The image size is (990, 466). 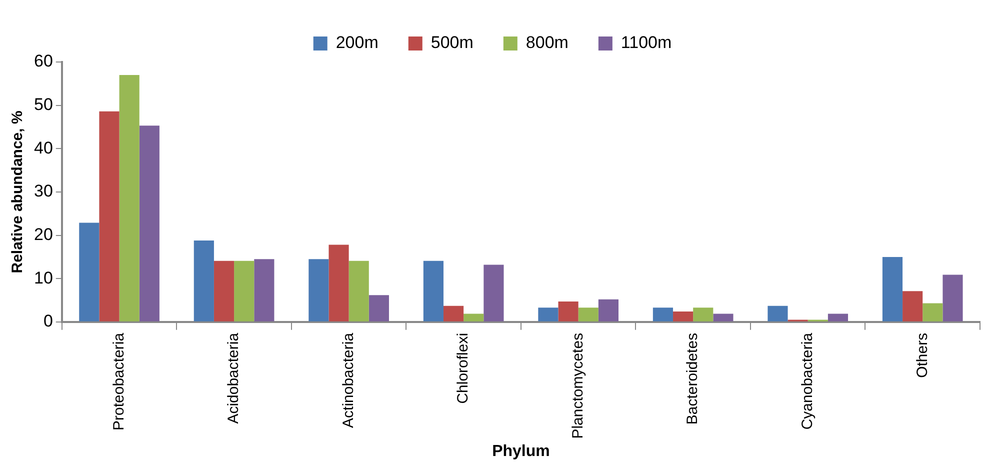 I want to click on y-tick-label: 50, so click(x=43, y=104).